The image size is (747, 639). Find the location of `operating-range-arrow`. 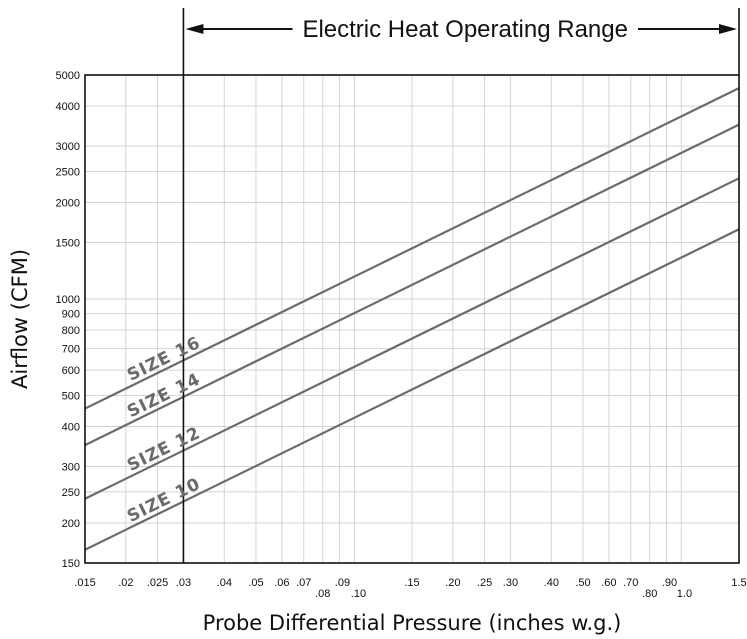

operating-range-arrow is located at coordinates (461, 29).